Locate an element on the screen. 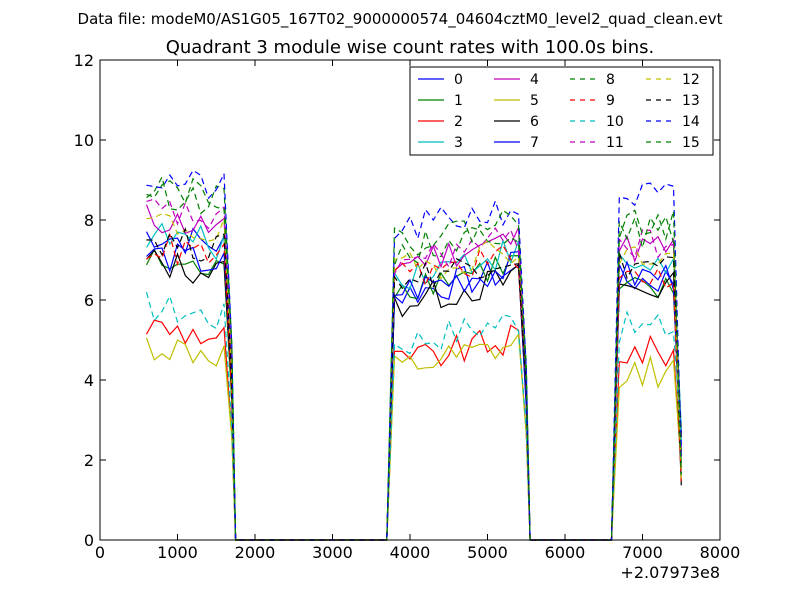 The image size is (800, 604). legend-box is located at coordinates (561, 111).